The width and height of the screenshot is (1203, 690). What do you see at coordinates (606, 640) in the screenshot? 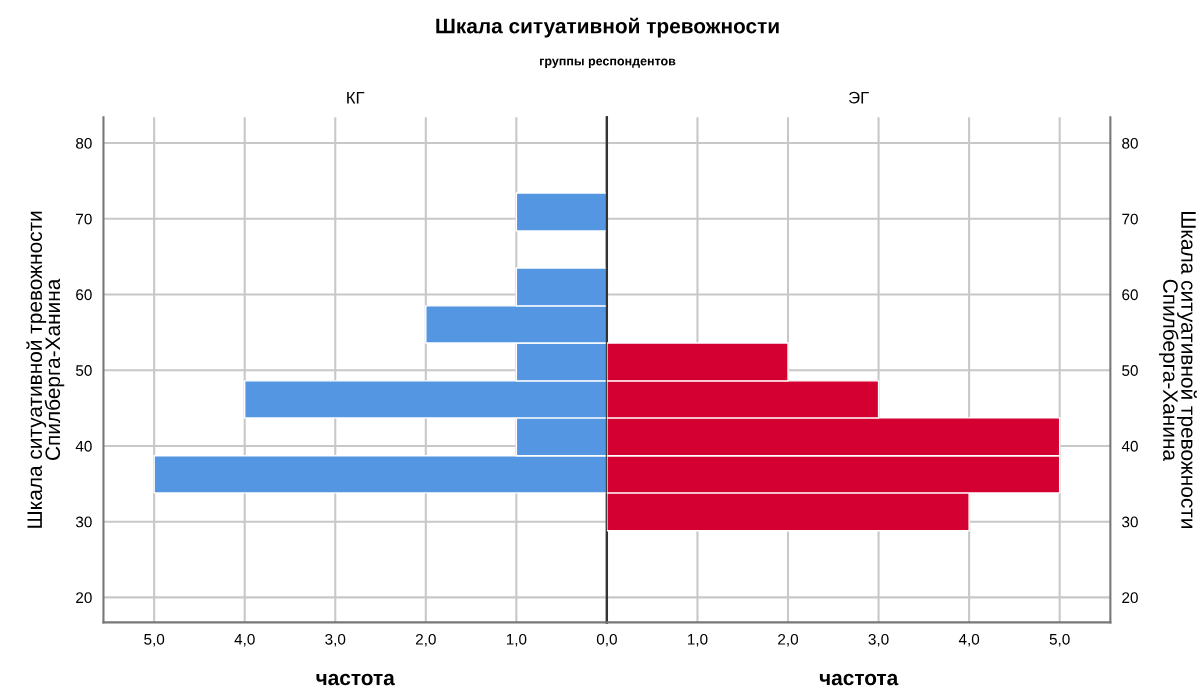
I see `x-tick-label: 0,0` at bounding box center [606, 640].